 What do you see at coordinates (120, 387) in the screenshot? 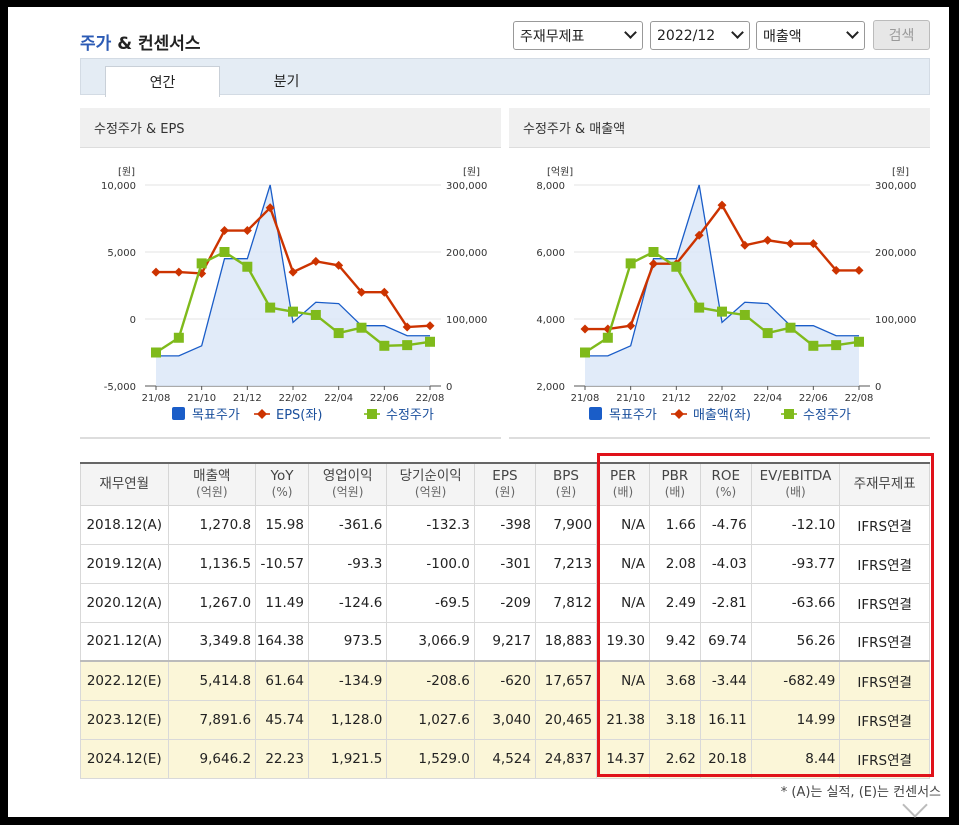
I see `left-tick-label: -5,000` at bounding box center [120, 387].